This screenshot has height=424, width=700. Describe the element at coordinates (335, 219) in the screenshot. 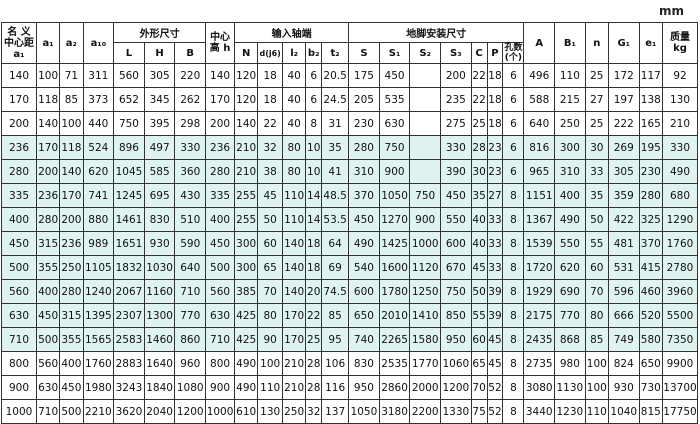

I see `table-cell: 53.5` at that location.